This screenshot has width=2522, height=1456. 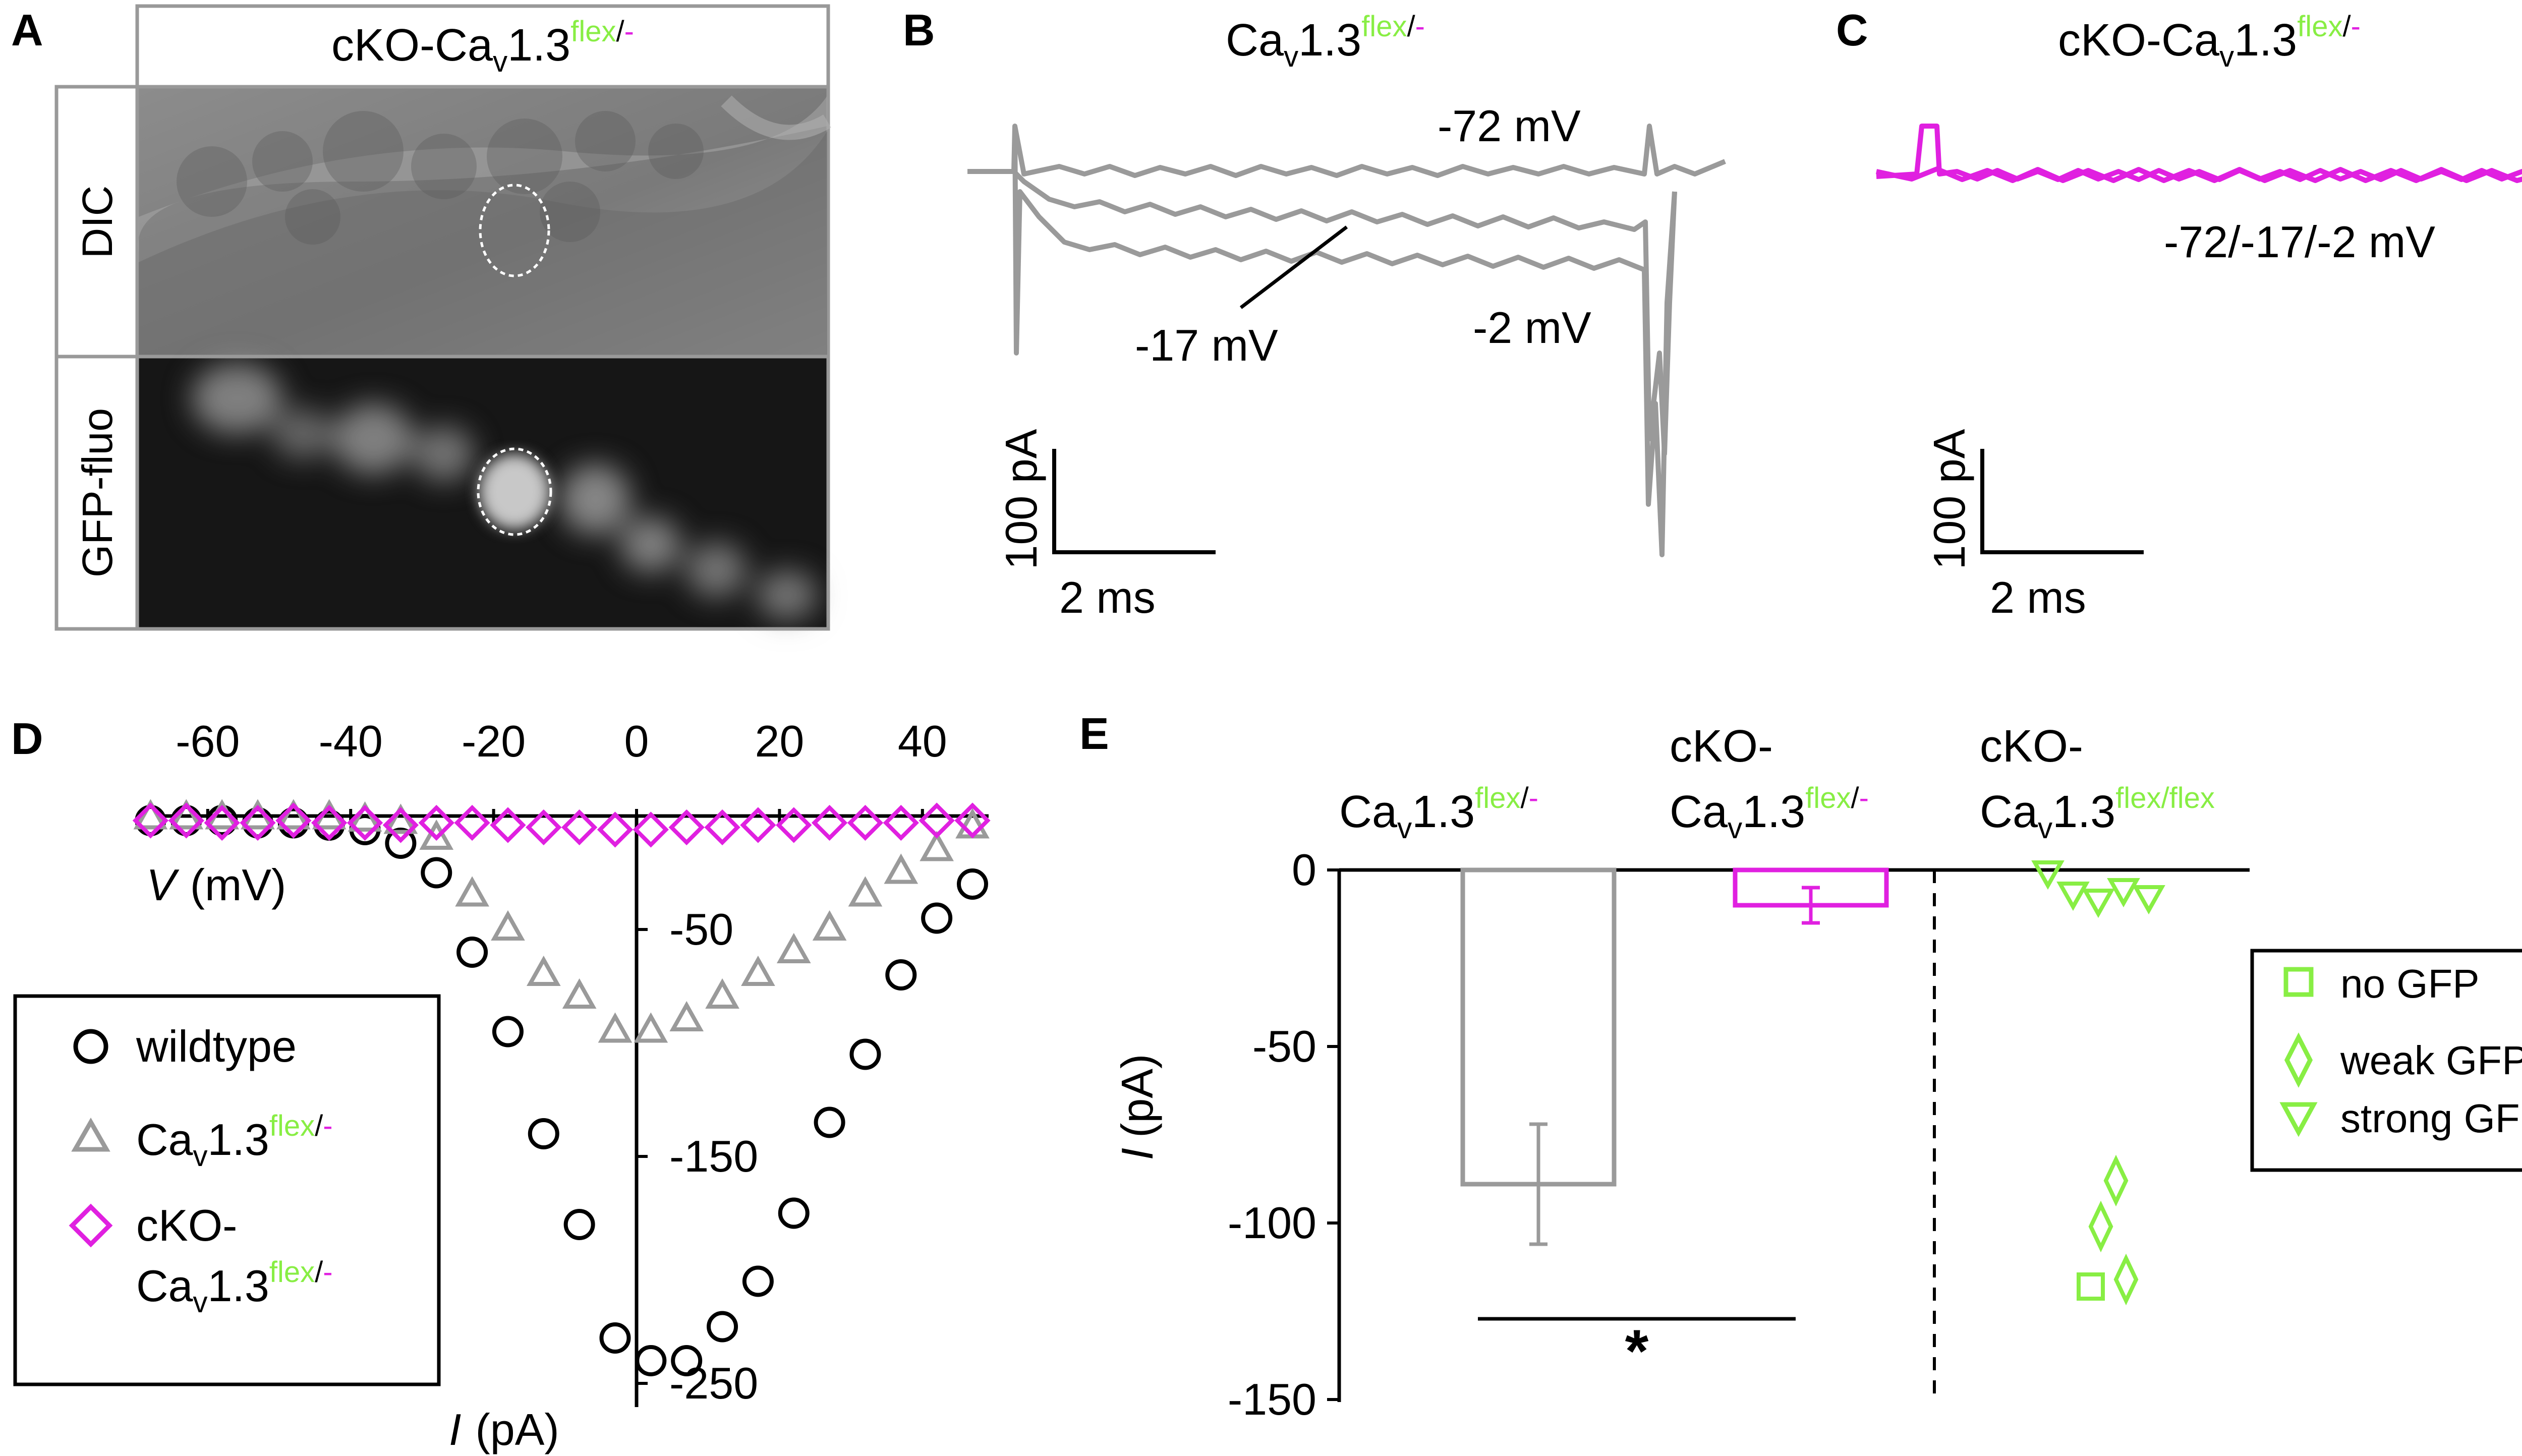 What do you see at coordinates (1949, 499) in the screenshot?
I see `scale-y-label-c: 100 pA` at bounding box center [1949, 499].